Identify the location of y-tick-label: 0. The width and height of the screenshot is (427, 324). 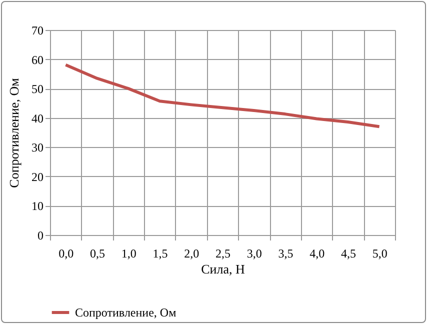
(41, 235).